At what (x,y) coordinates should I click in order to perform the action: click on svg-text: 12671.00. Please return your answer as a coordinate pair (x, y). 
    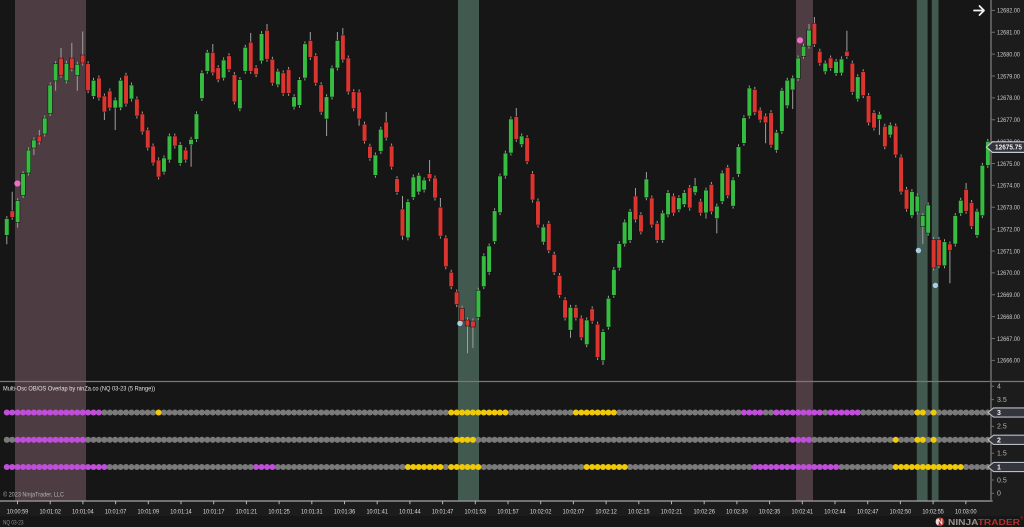
    Looking at the image, I should click on (1008, 251).